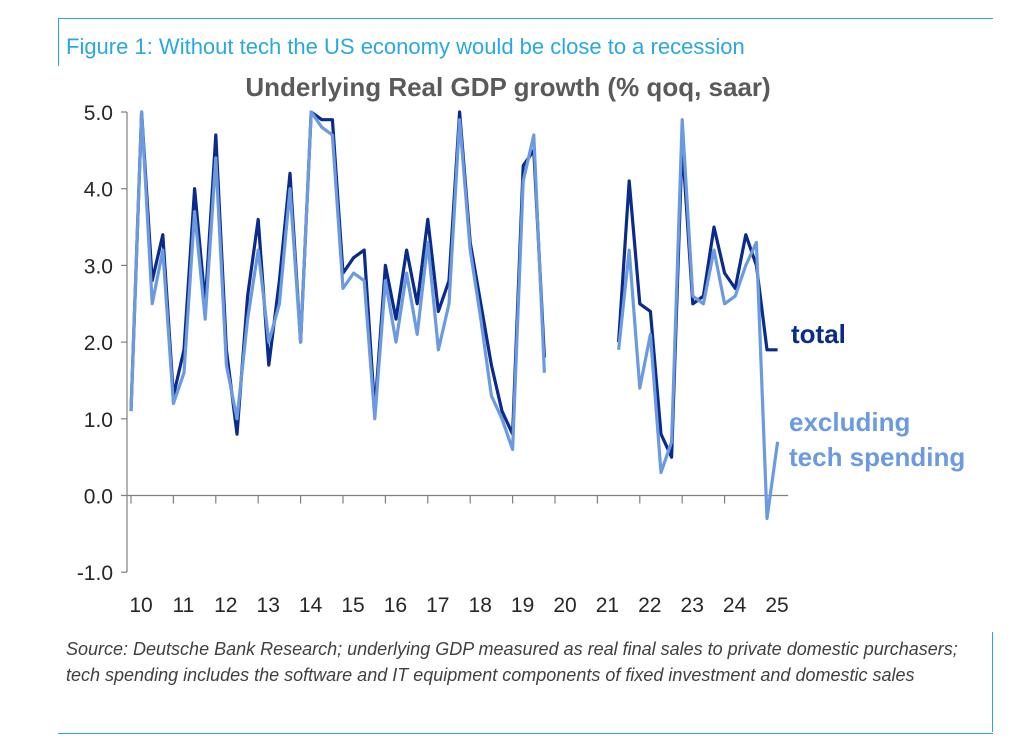 This screenshot has width=1024, height=755. I want to click on x-tick-label: 13, so click(268, 605).